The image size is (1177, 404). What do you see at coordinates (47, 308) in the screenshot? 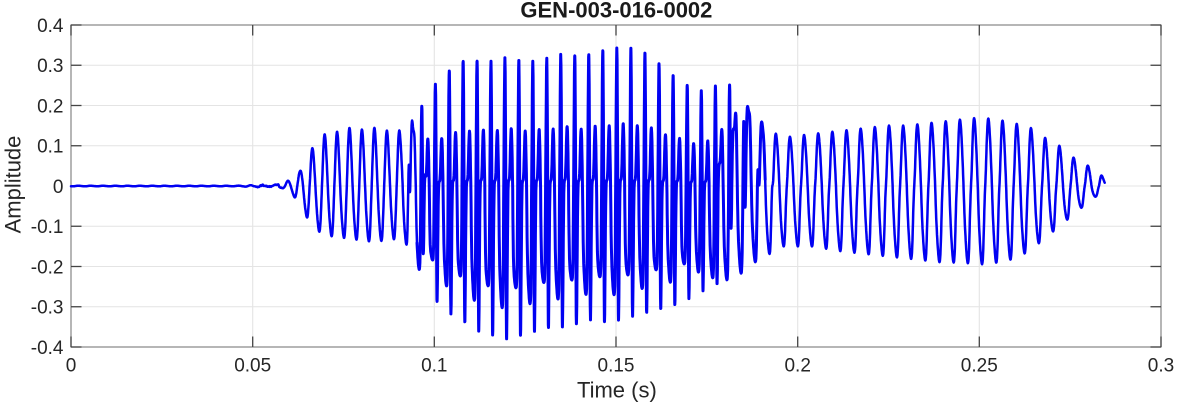
I see `svg-text: -0.3` at bounding box center [47, 308].